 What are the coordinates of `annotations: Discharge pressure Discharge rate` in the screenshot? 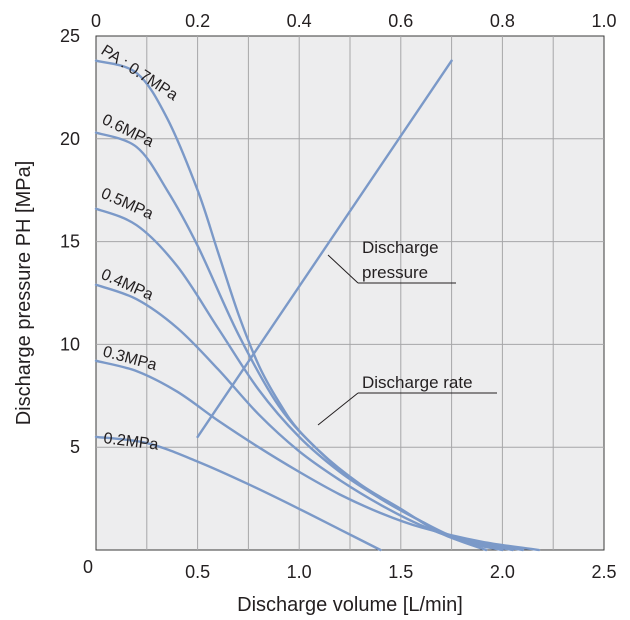 It's located at (407, 332).